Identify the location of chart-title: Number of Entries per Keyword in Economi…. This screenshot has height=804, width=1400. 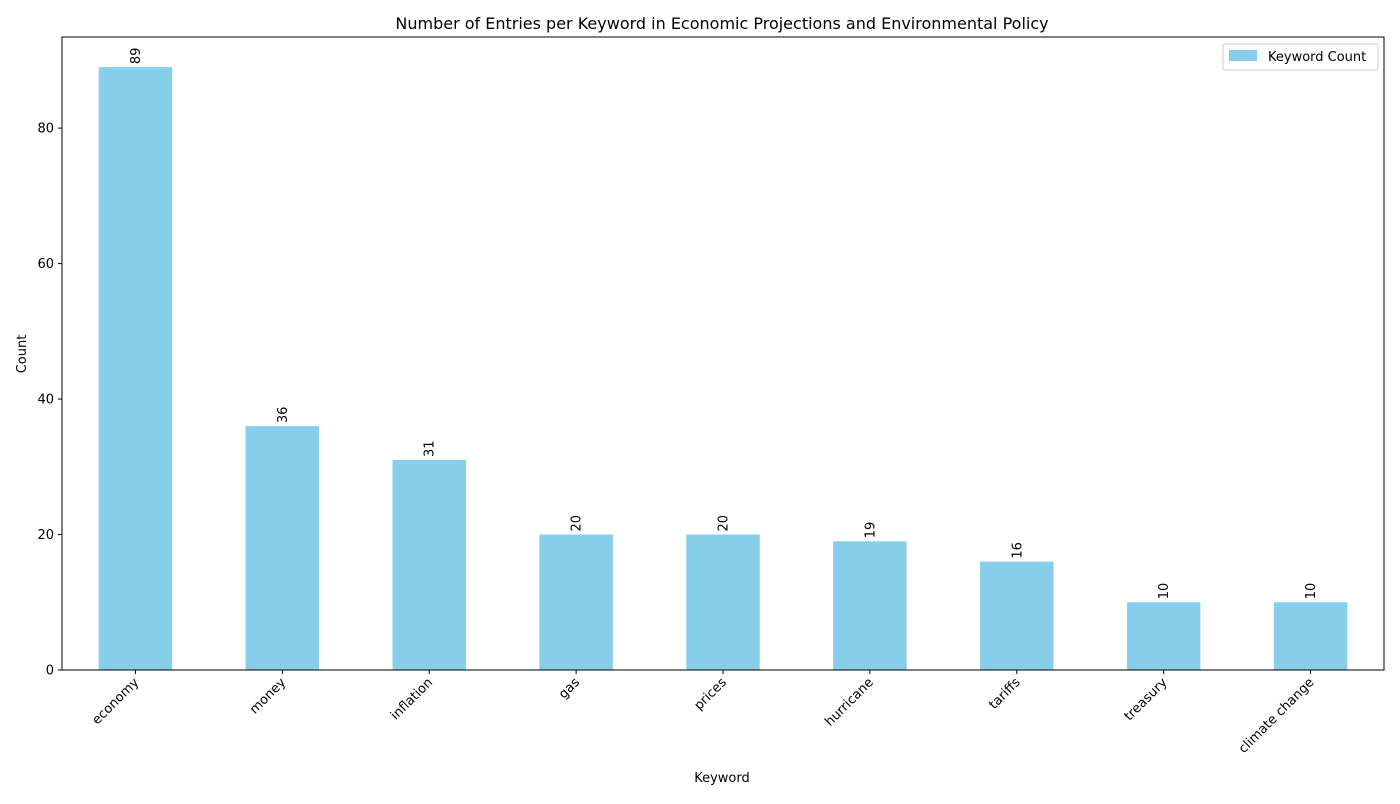
(721, 23).